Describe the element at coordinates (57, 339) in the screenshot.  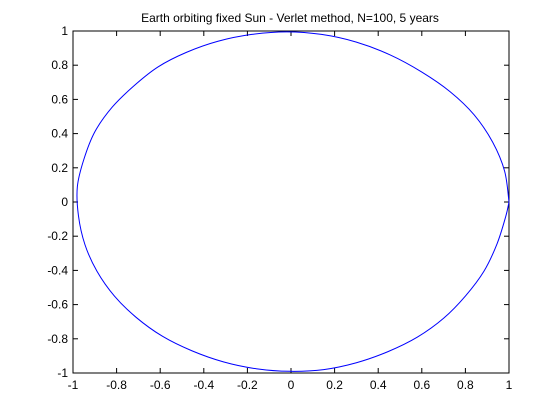
I see `y-tick-label: -0.8` at that location.